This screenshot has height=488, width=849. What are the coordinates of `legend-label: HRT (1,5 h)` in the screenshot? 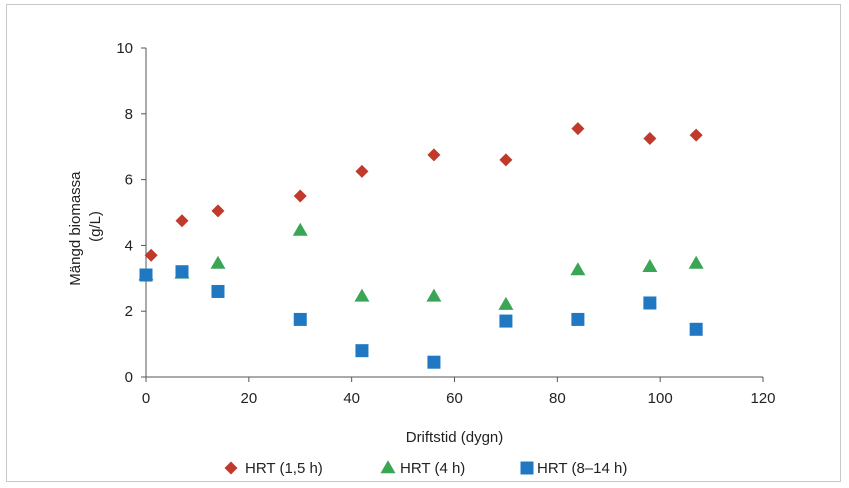 It's located at (284, 468).